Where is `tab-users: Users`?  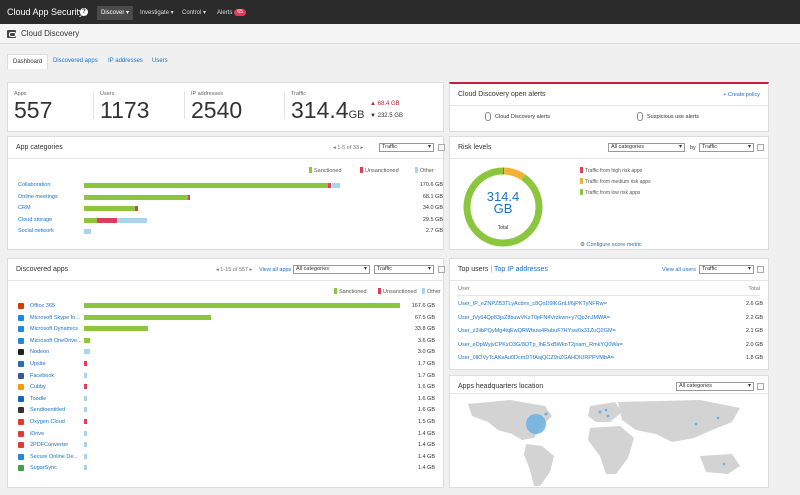 tab-users: Users is located at coordinates (160, 61).